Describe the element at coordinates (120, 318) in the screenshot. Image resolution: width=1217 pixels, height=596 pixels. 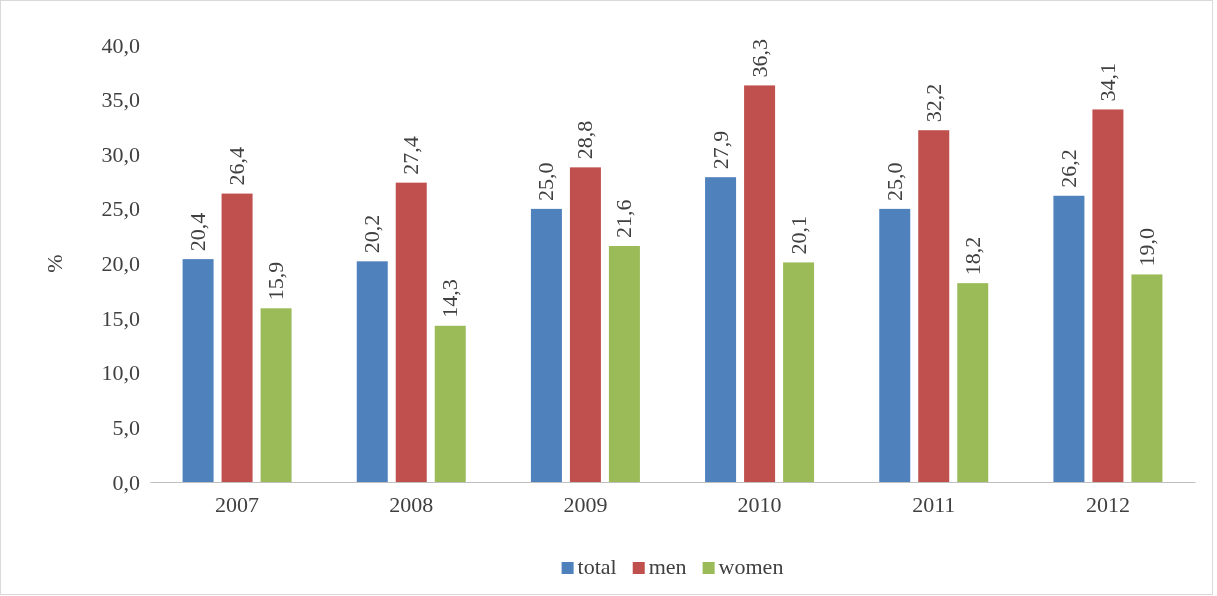
I see `y-tick-label: 15,0` at that location.